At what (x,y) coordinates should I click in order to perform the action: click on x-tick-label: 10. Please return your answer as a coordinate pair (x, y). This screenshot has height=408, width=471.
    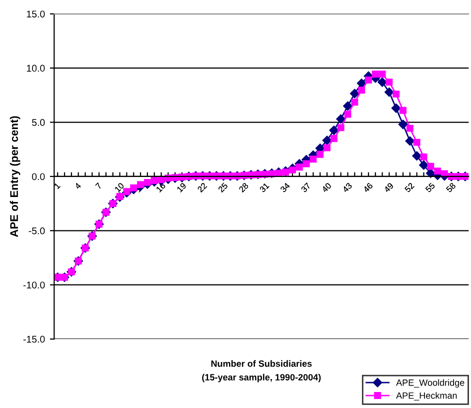
    Looking at the image, I should click on (119, 187).